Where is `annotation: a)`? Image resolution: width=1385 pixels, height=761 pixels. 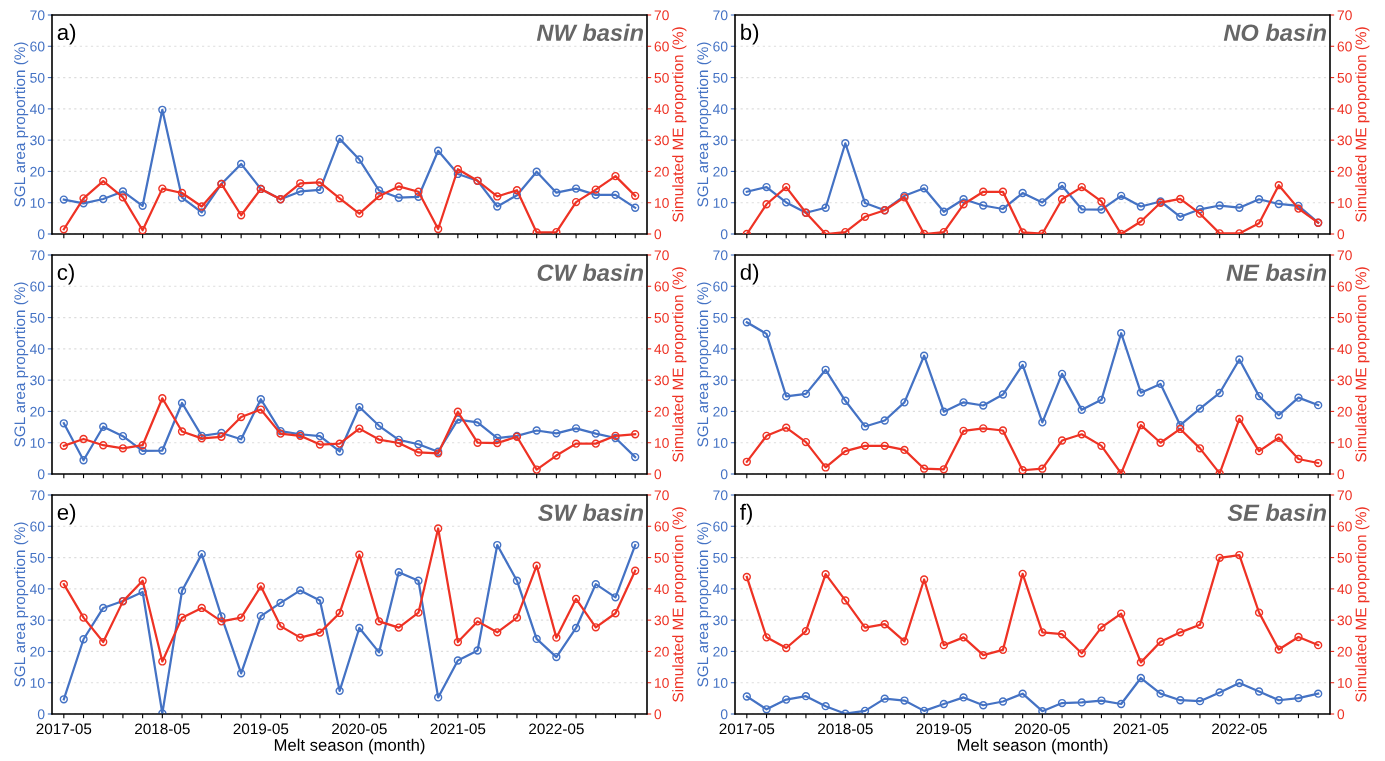 annotation: a) is located at coordinates (66, 34).